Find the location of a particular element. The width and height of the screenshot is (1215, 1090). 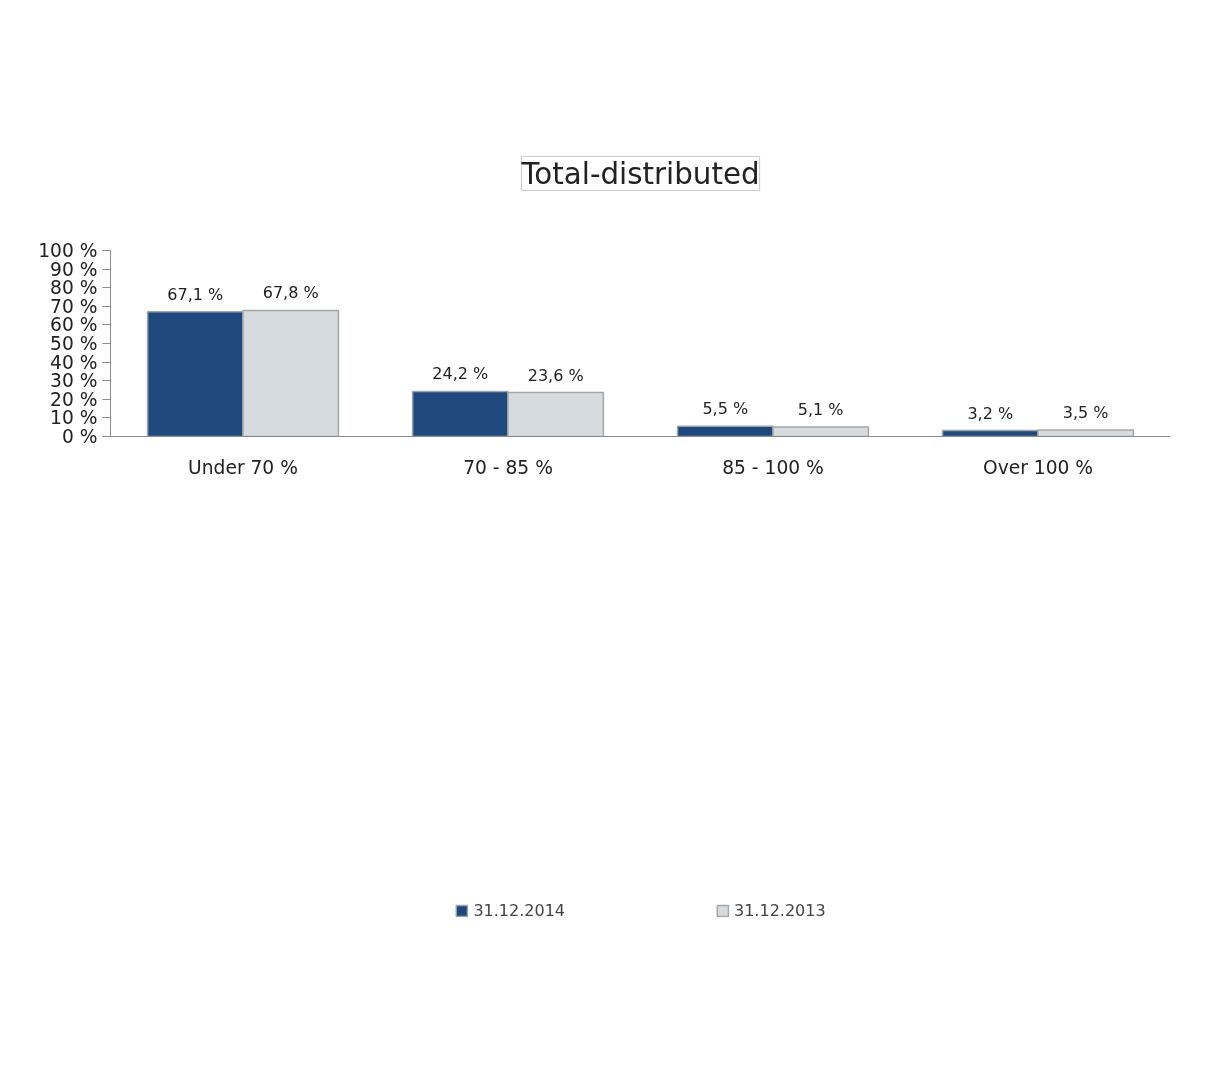

y-tick-label: 10 % is located at coordinates (74, 418).